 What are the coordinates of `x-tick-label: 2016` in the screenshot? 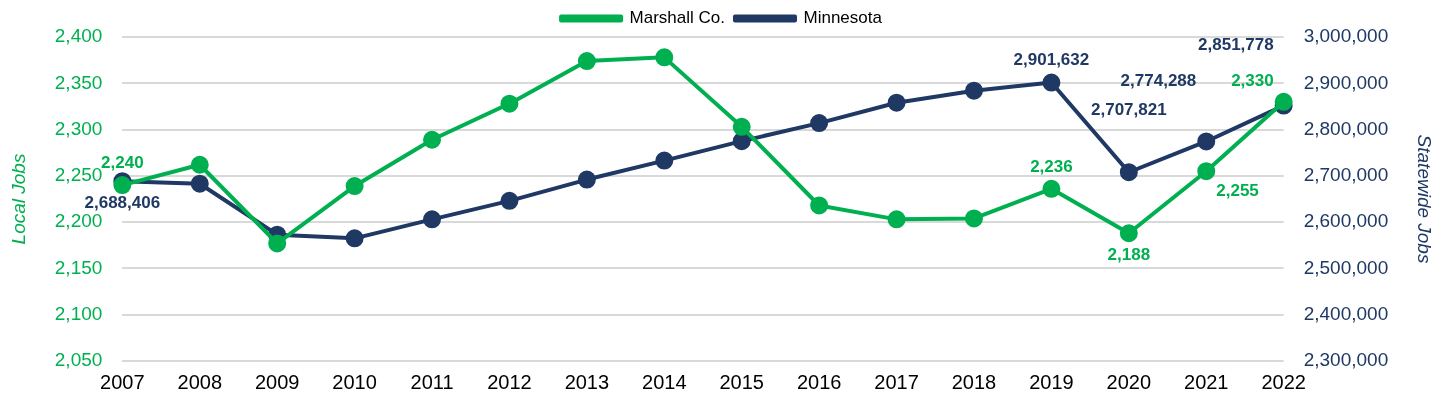 It's located at (819, 381).